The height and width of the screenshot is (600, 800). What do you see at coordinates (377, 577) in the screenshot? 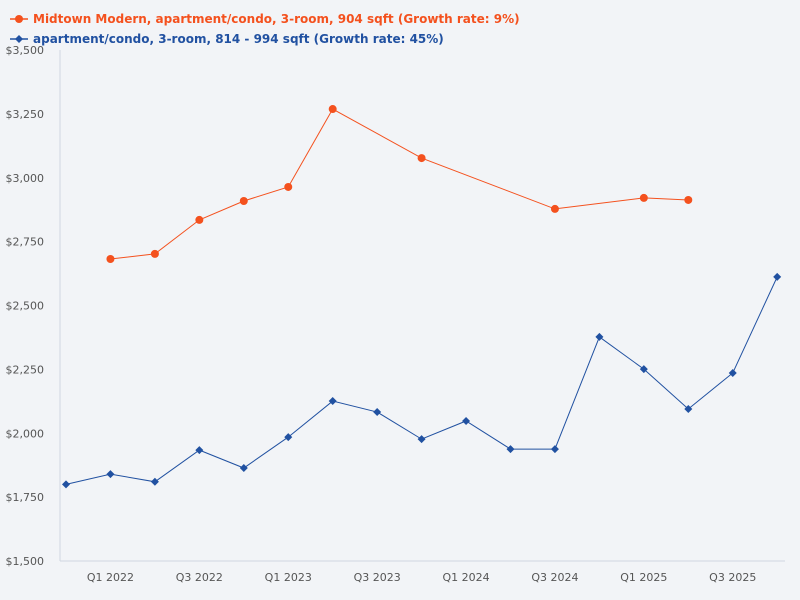
I see `x-tick-label: Q3 2023` at bounding box center [377, 577].